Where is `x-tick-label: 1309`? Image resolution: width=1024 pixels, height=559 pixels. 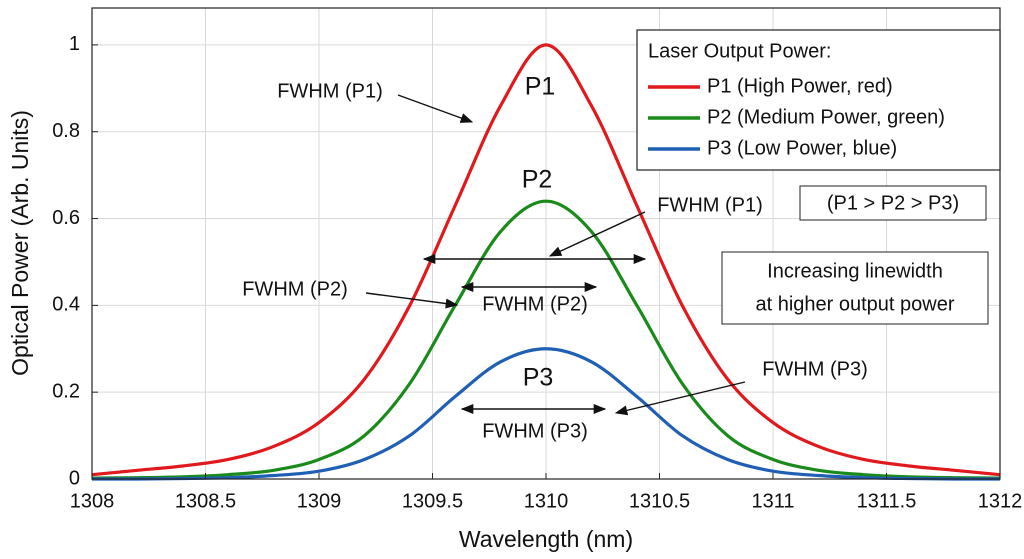
x-tick-label: 1309 is located at coordinates (319, 501).